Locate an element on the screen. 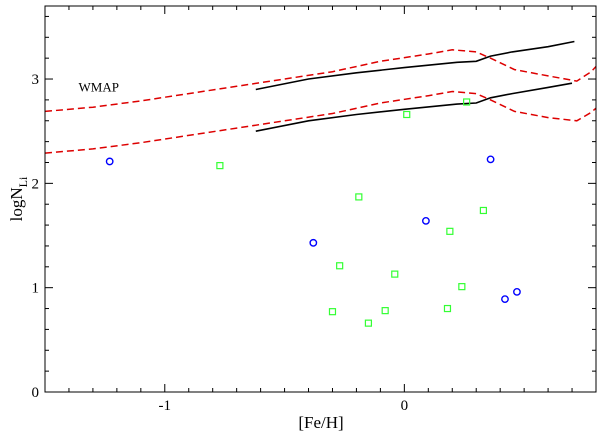 The width and height of the screenshot is (600, 434). series-upper-red-dashed is located at coordinates (320, 81).